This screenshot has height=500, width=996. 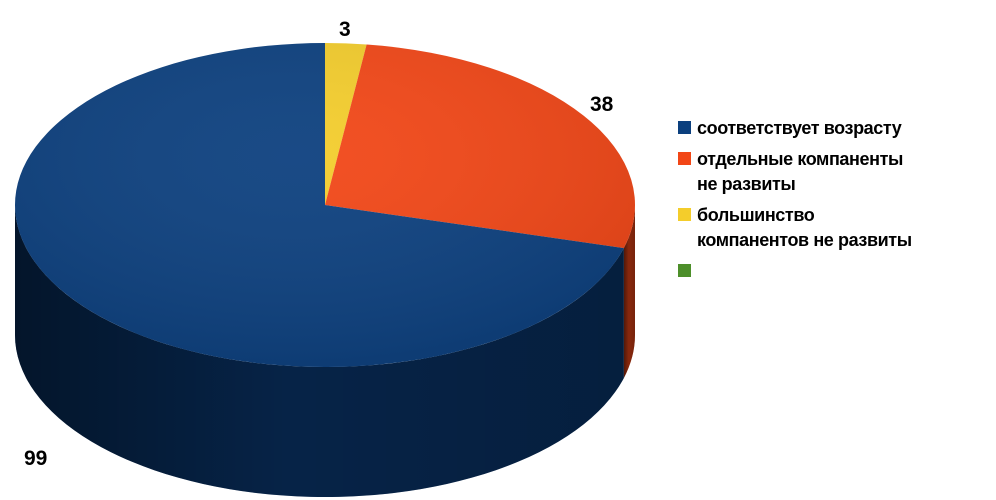 What do you see at coordinates (35, 458) in the screenshot?
I see `data-label: 99` at bounding box center [35, 458].